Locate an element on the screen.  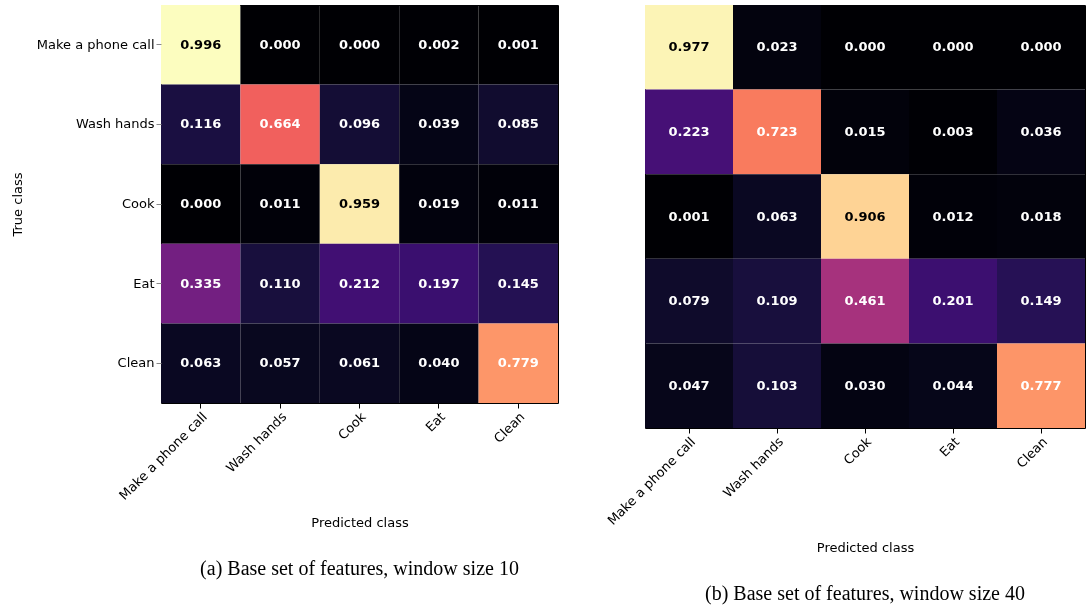
data-label: 0.015 is located at coordinates (865, 131).